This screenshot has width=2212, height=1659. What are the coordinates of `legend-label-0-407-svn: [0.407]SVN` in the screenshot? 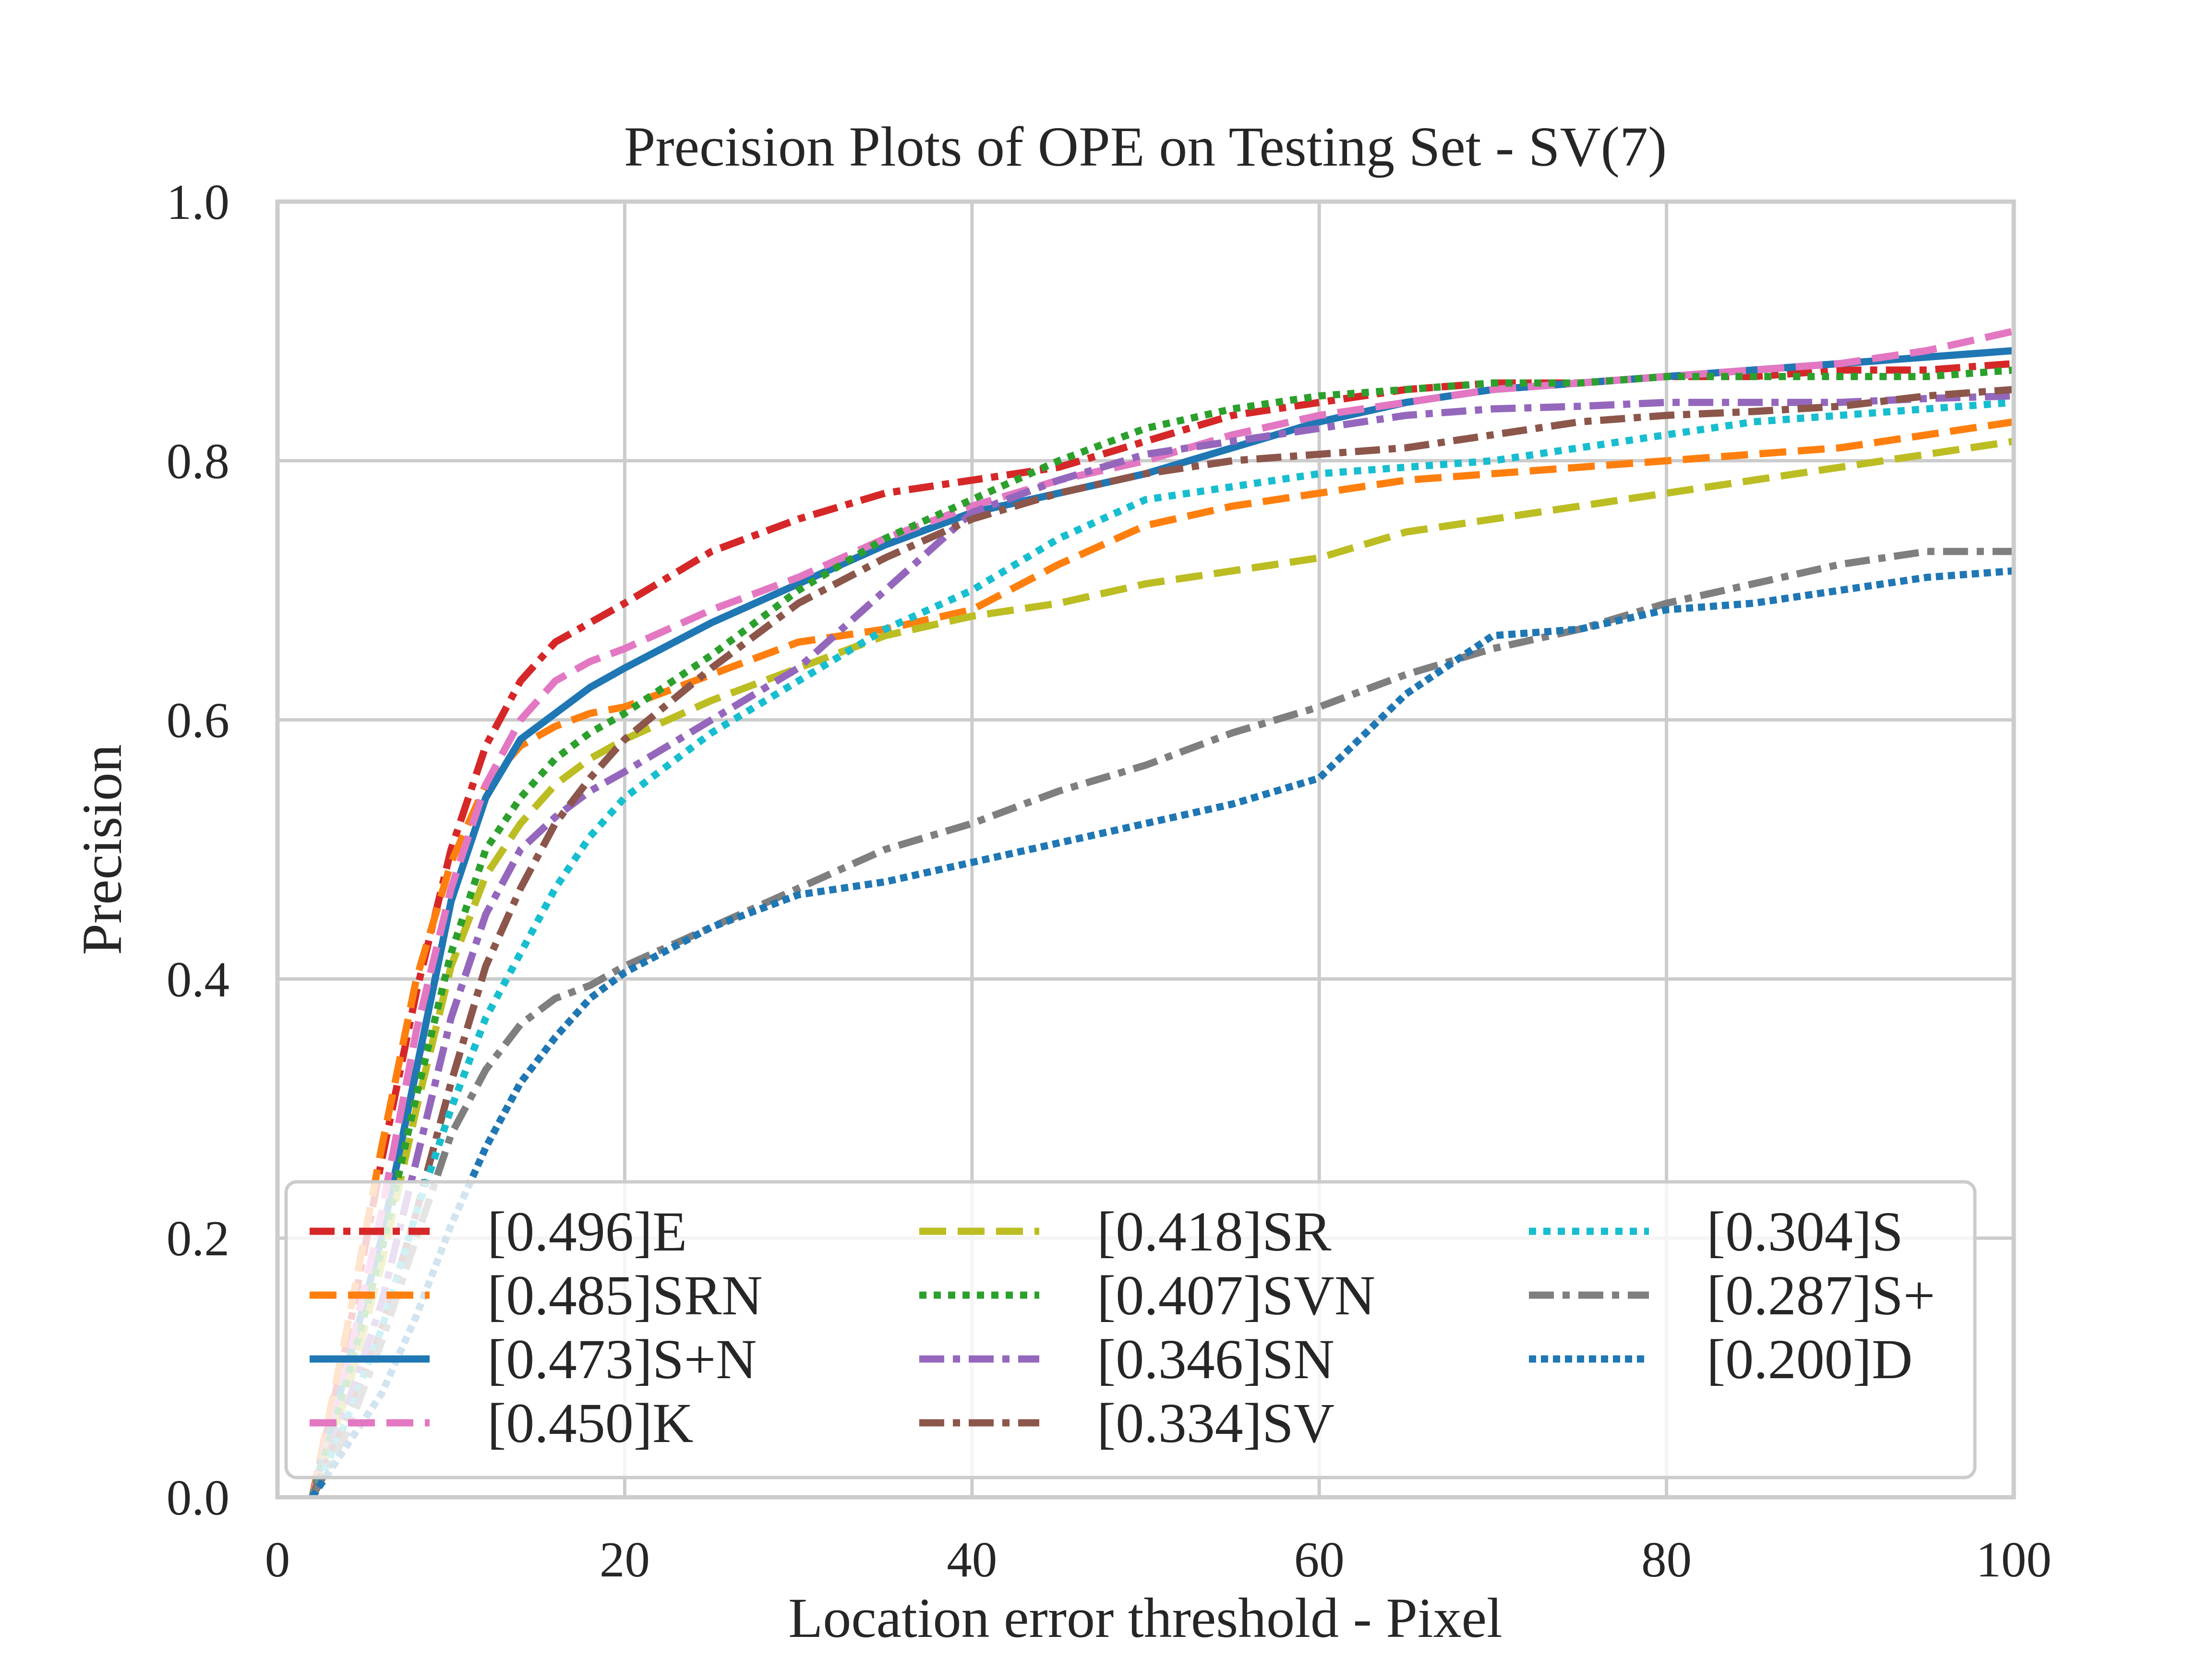 It's located at (1236, 1295).